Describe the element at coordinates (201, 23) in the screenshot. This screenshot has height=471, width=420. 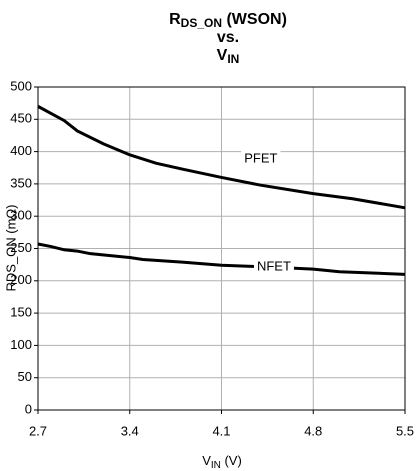
I see `title-subscript: DS_ON` at that location.